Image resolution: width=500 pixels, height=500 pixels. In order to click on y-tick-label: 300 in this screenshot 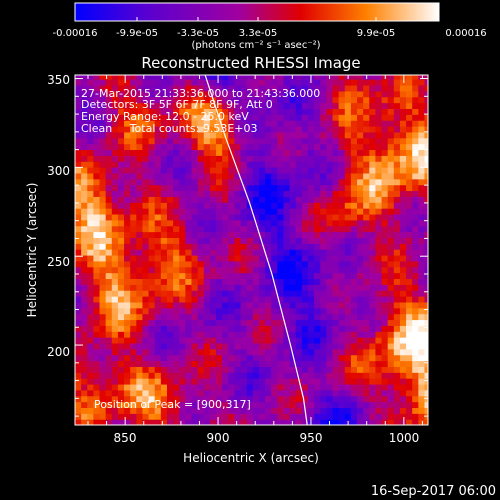, I will do `click(58, 171)`.